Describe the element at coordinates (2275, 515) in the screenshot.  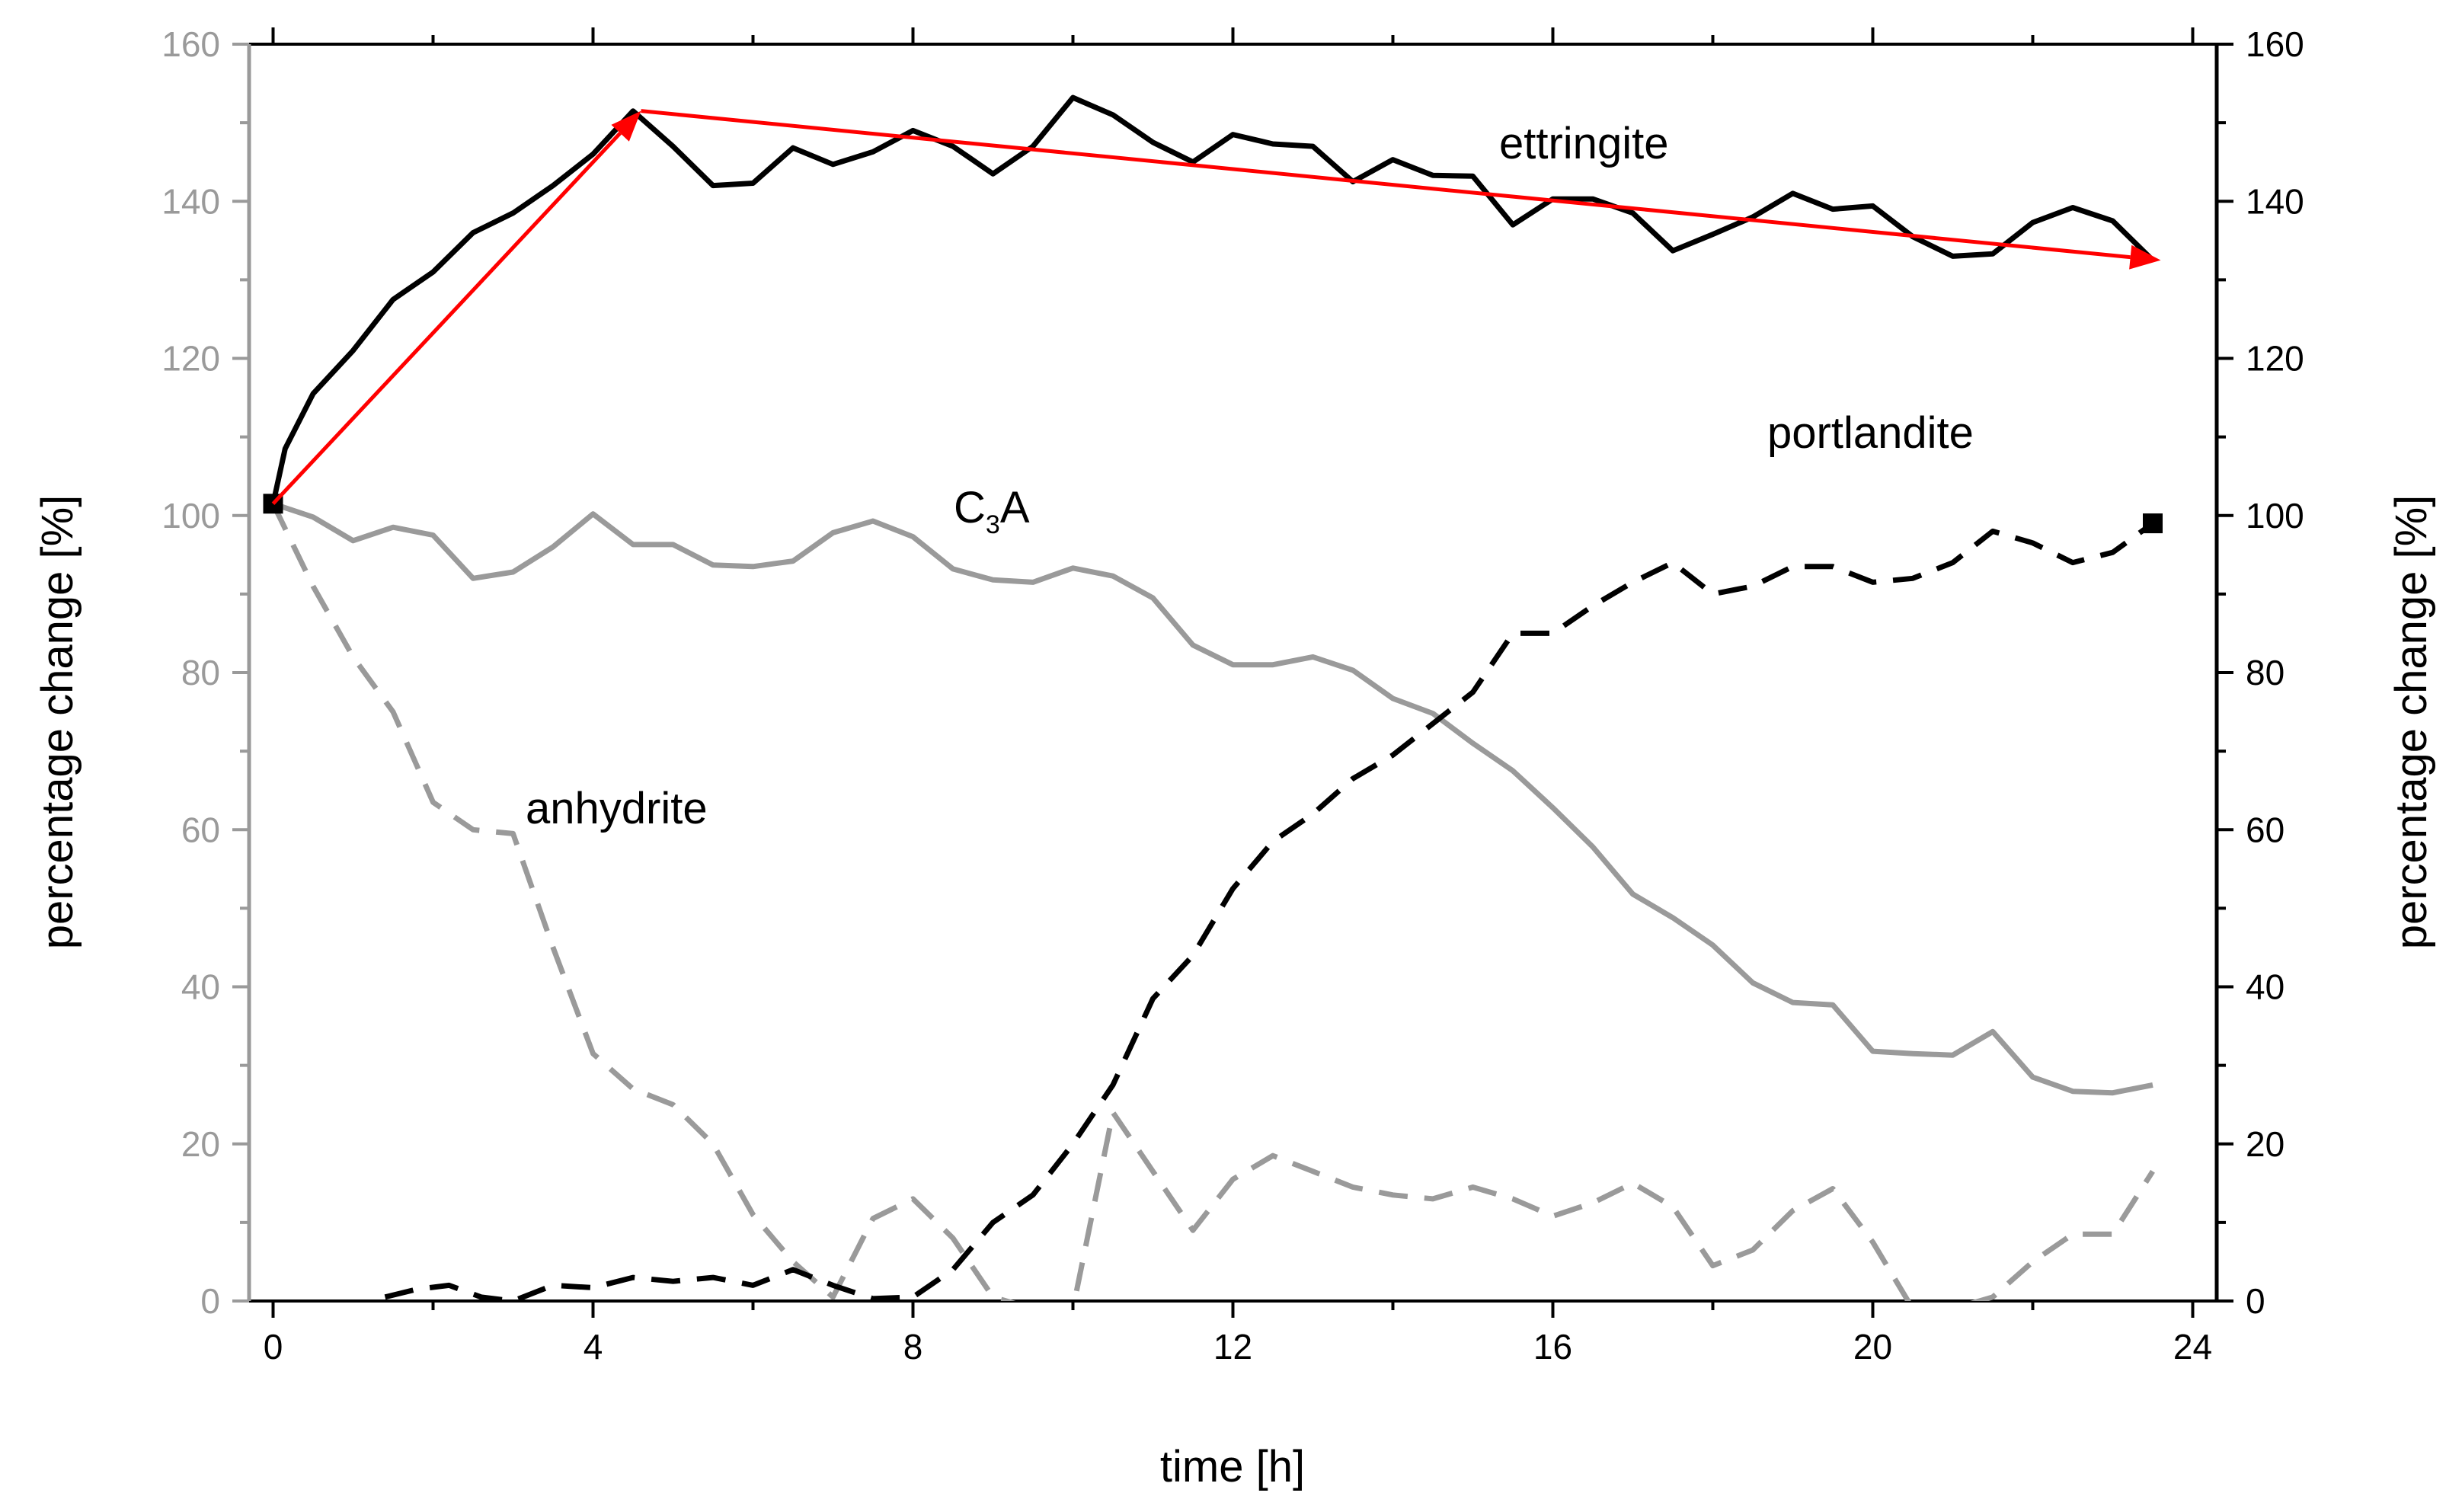
I see `y-right-tick-label: 100` at that location.